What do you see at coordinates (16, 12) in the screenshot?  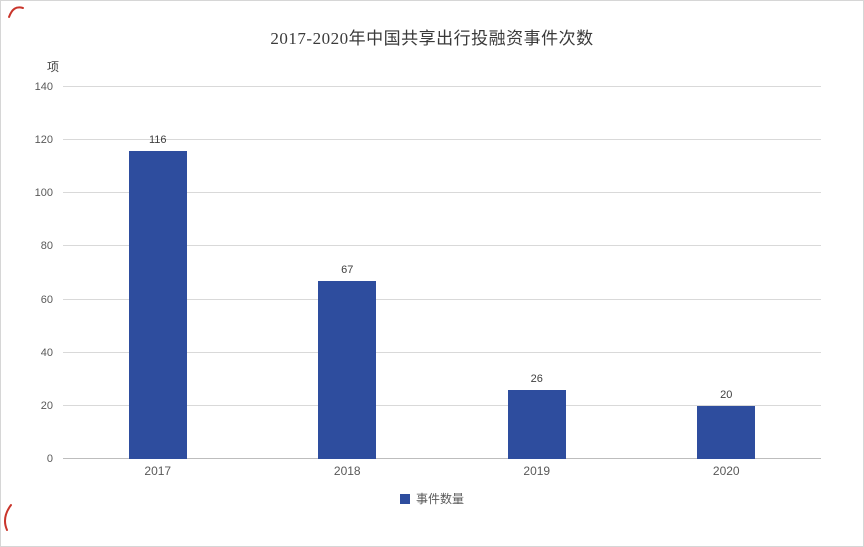 I see `red-annotation-mark-top` at bounding box center [16, 12].